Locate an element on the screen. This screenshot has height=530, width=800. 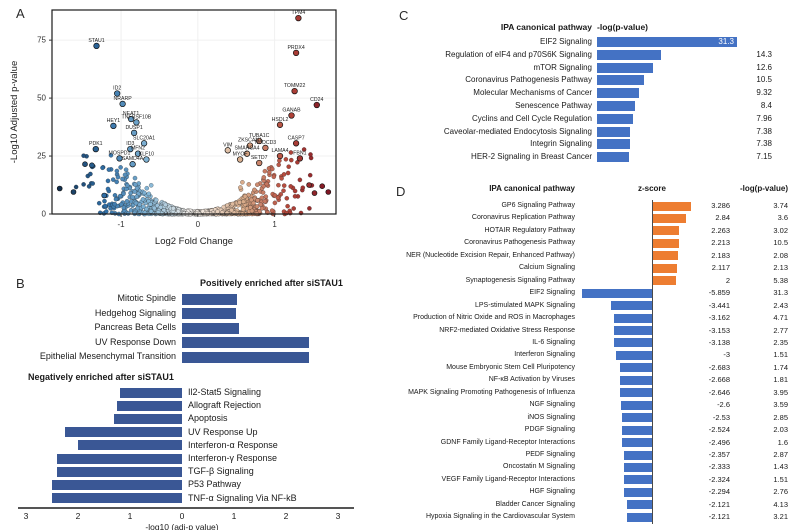
gene-label: TOMM22 is located at coordinates (295, 86).